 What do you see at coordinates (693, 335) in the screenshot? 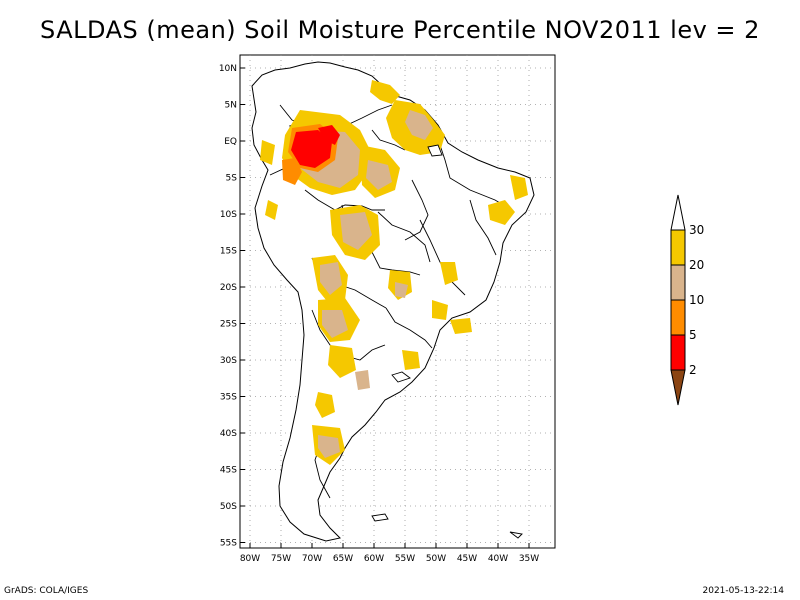
I see `colorbar-label: 5` at bounding box center [693, 335].